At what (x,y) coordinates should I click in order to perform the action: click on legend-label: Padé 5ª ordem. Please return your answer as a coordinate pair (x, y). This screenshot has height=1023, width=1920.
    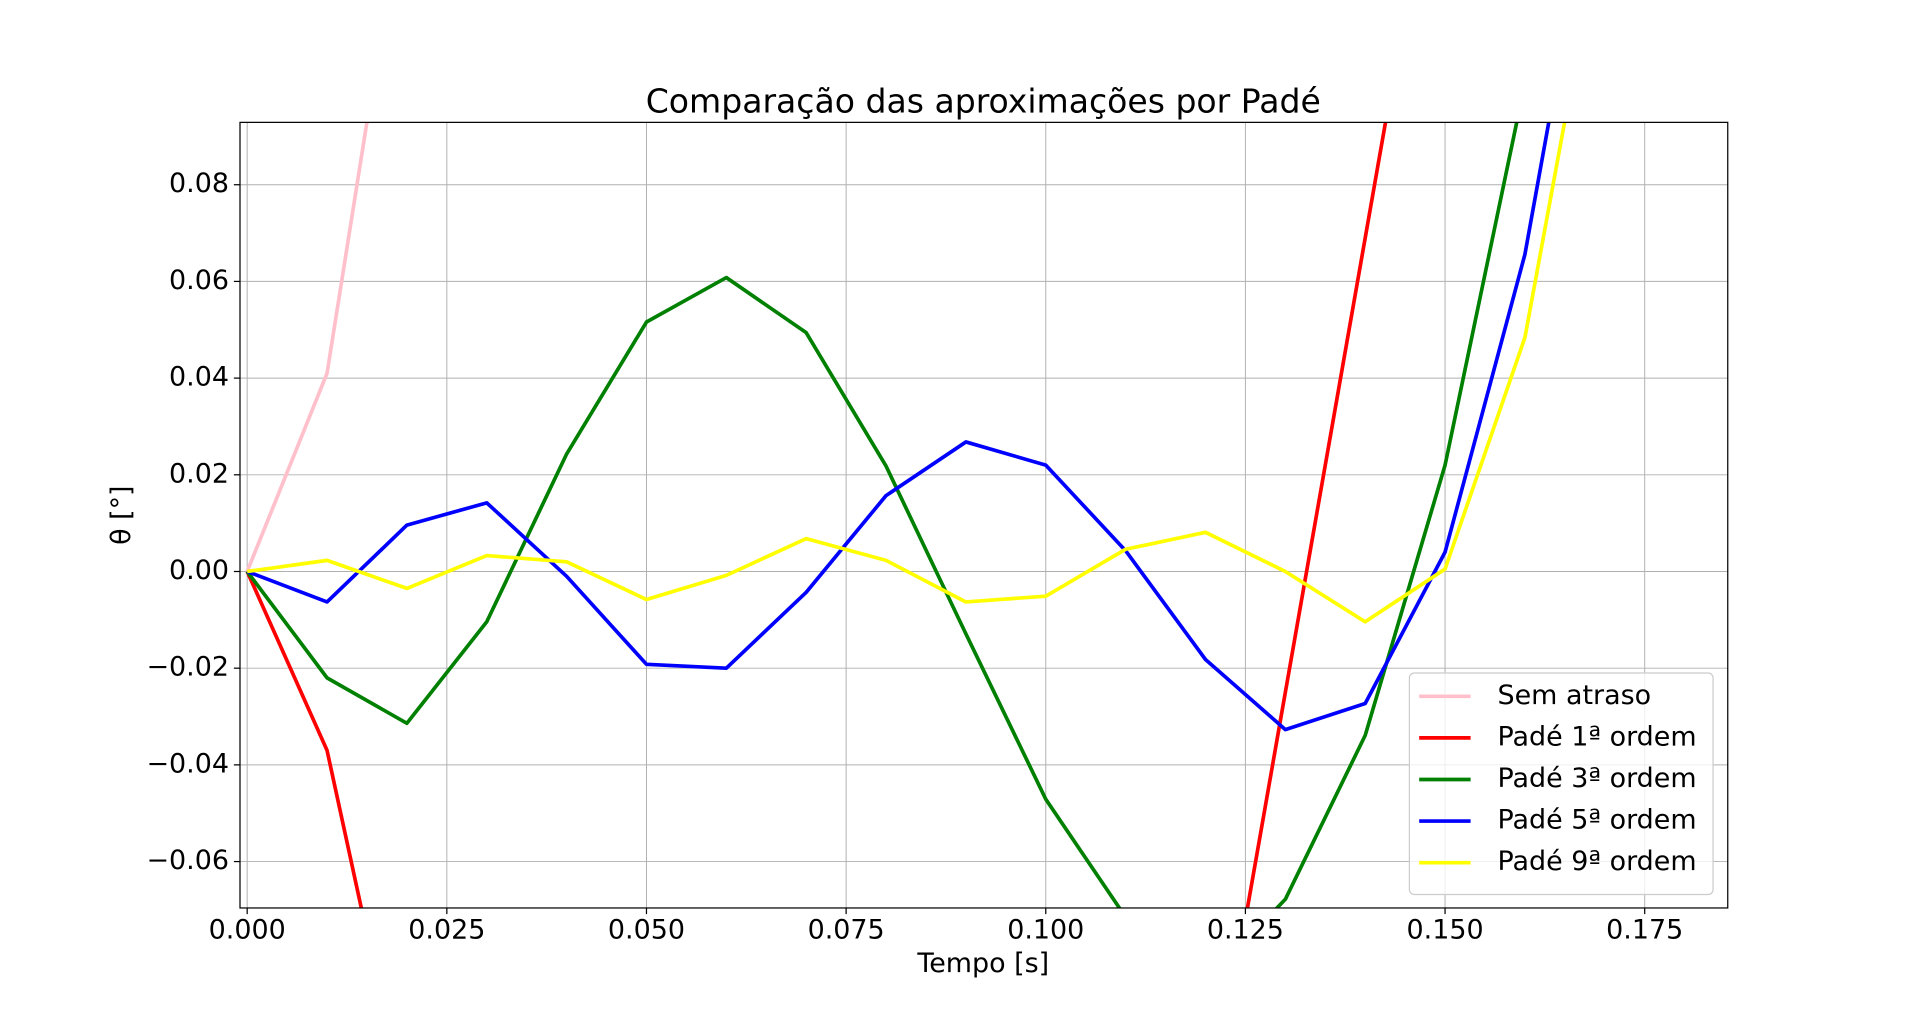
    Looking at the image, I should click on (1597, 820).